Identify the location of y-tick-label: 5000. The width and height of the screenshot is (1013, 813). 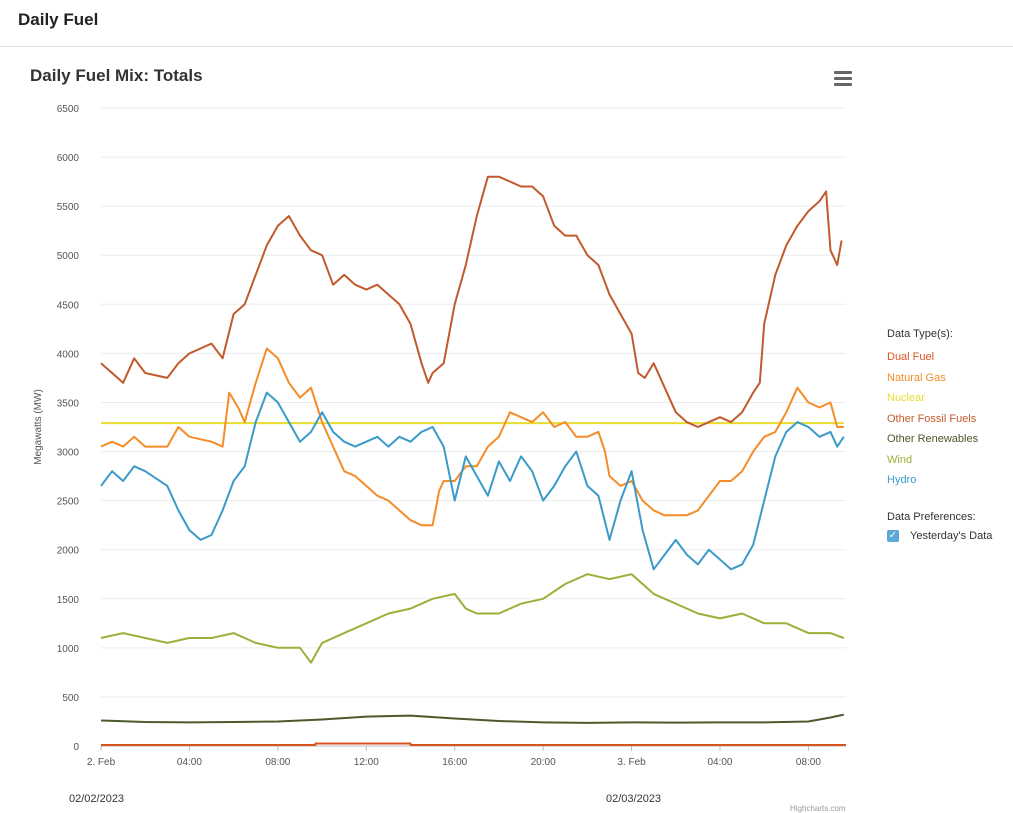
(68, 256).